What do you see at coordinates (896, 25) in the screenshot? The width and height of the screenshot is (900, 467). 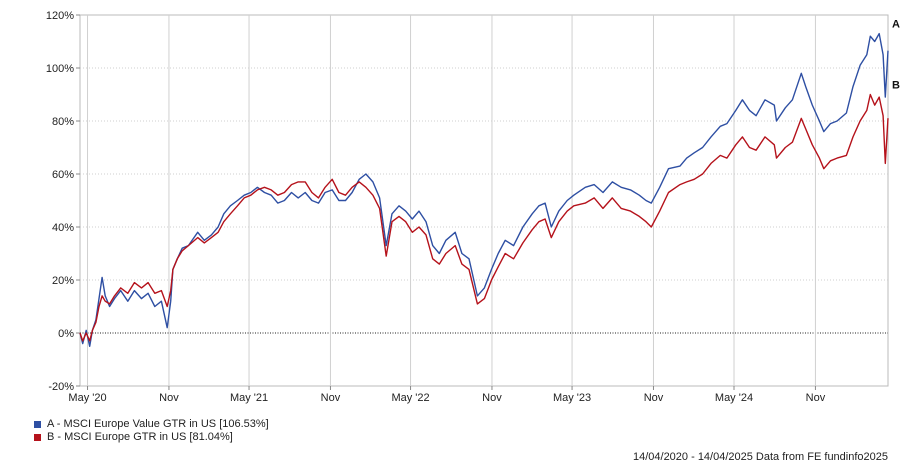 I see `series-end-label-a: A` at bounding box center [896, 25].